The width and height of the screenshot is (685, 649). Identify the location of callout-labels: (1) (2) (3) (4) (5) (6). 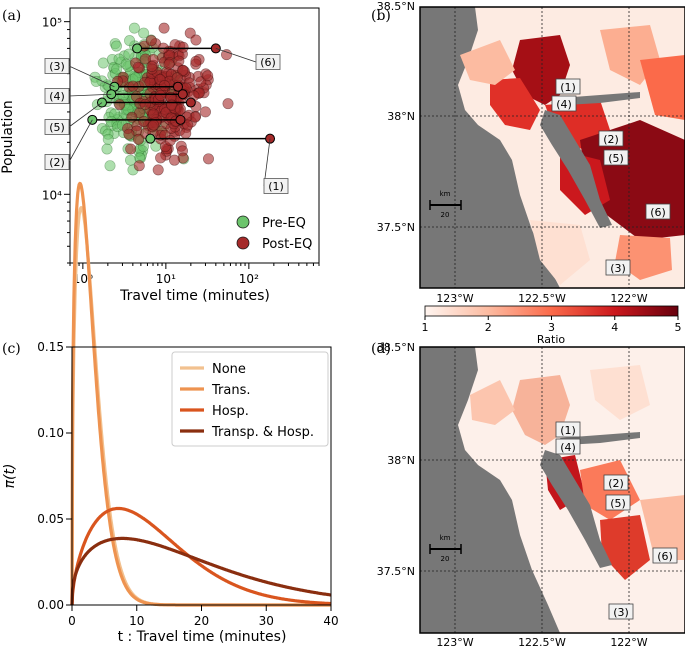
(166, 121).